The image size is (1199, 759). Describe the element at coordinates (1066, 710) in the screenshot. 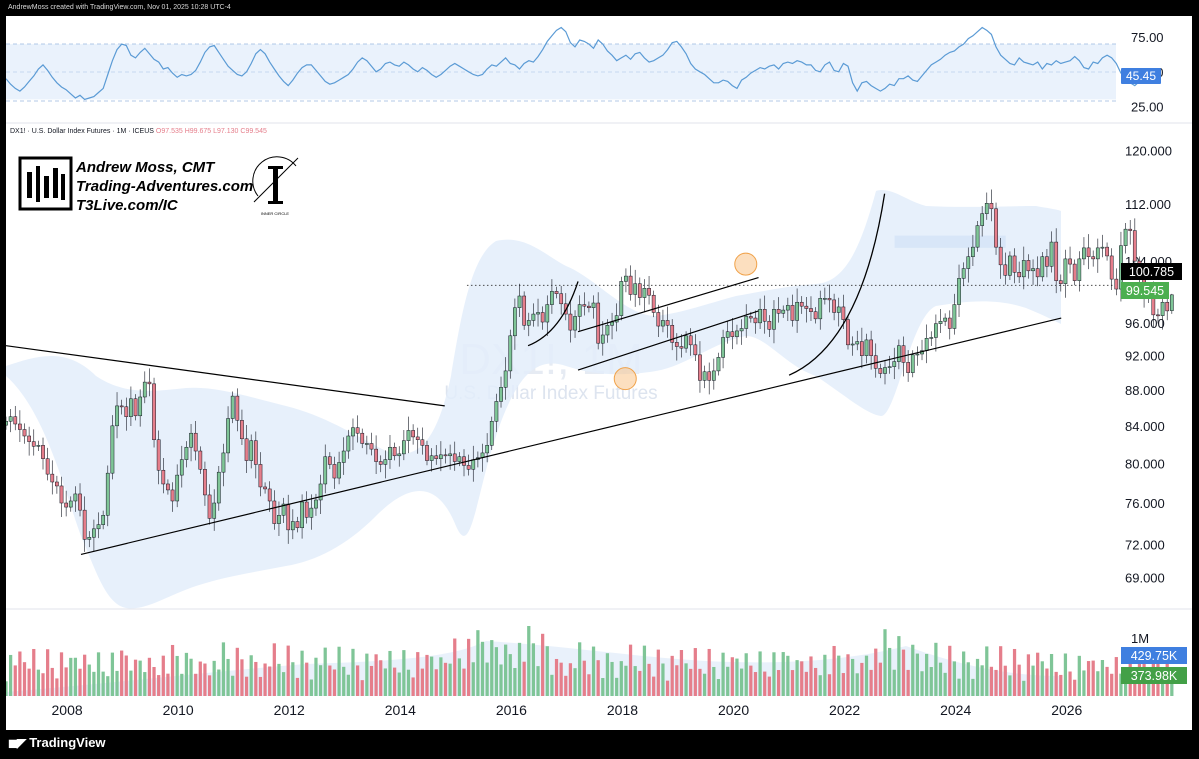

I see `time-axis-tick: 2026` at that location.